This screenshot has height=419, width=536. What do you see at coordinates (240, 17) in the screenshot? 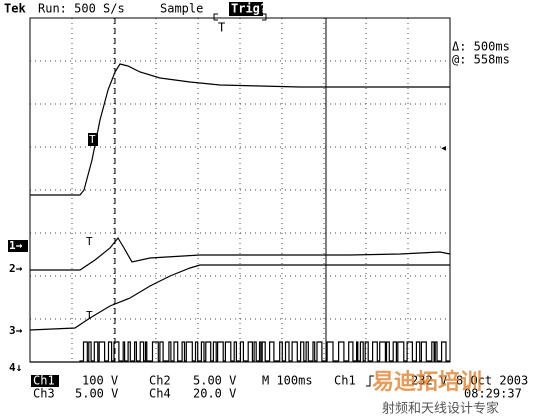
I see `trigger-window` at bounding box center [240, 17].